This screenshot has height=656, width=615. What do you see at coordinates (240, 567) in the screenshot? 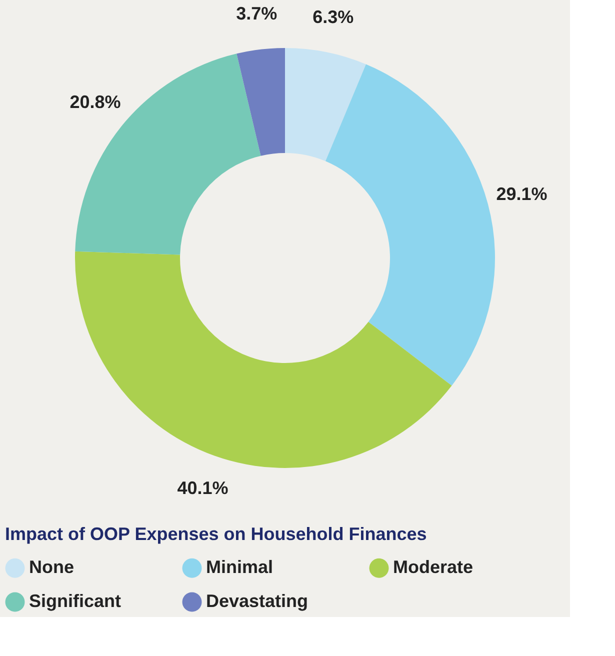
I see `legend-label: Minimal` at bounding box center [240, 567].